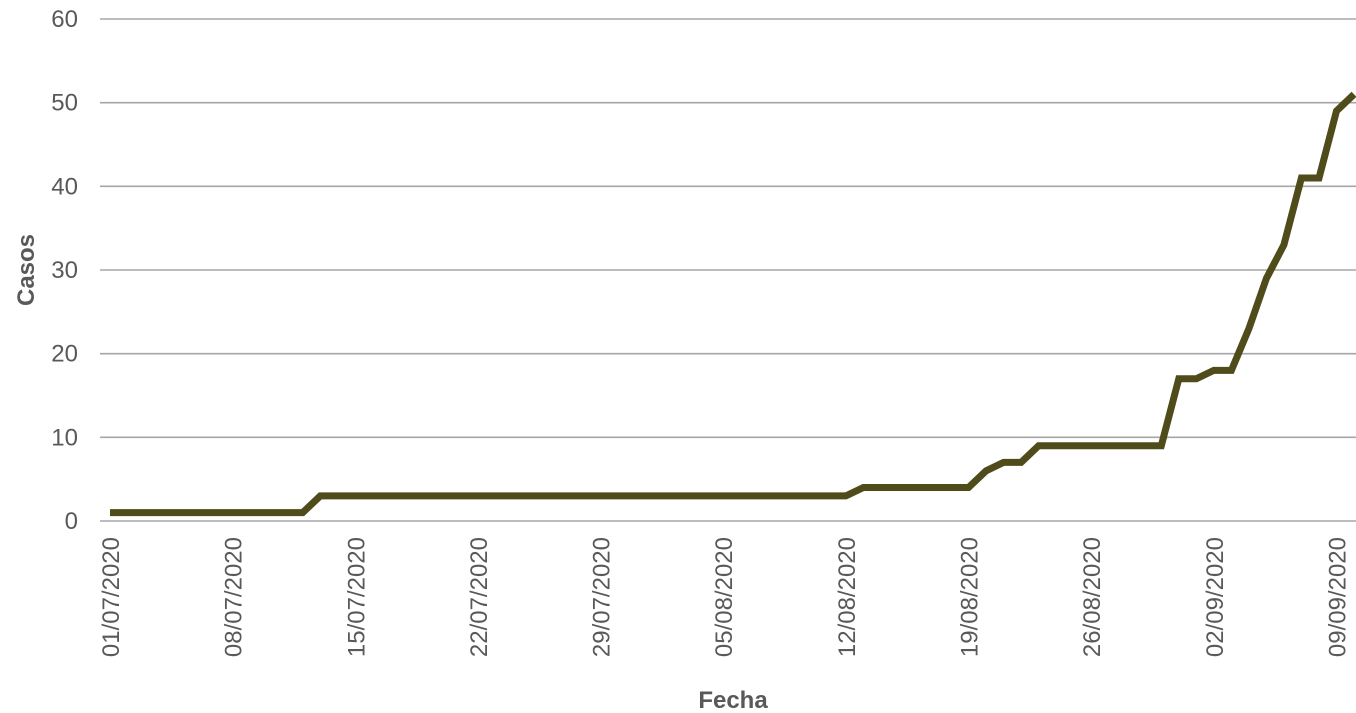 Image resolution: width=1356 pixels, height=713 pixels. What do you see at coordinates (733, 700) in the screenshot?
I see `x-axis-title: Fecha` at bounding box center [733, 700].